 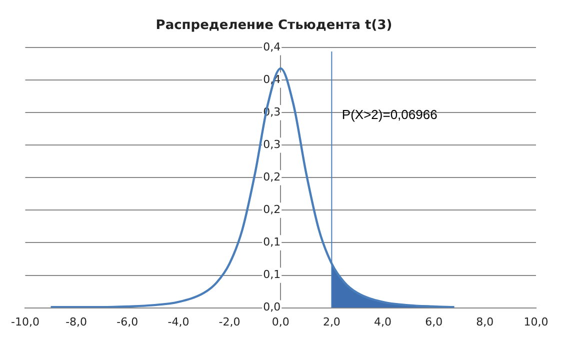 What do you see at coordinates (331, 321) in the screenshot?
I see `x-tick-label: 2,0` at bounding box center [331, 321].